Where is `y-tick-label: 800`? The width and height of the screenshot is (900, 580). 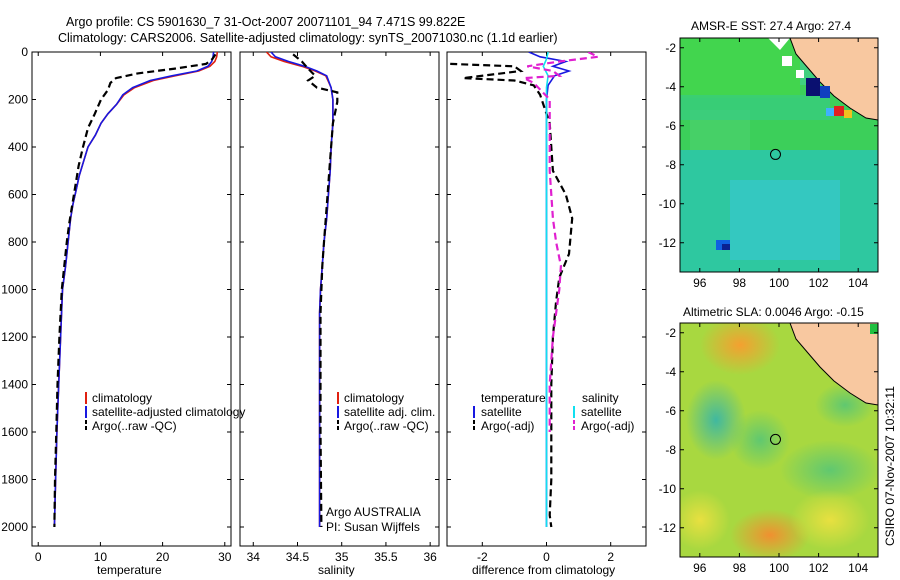 y-tick-label: 800 is located at coordinates (18, 242).